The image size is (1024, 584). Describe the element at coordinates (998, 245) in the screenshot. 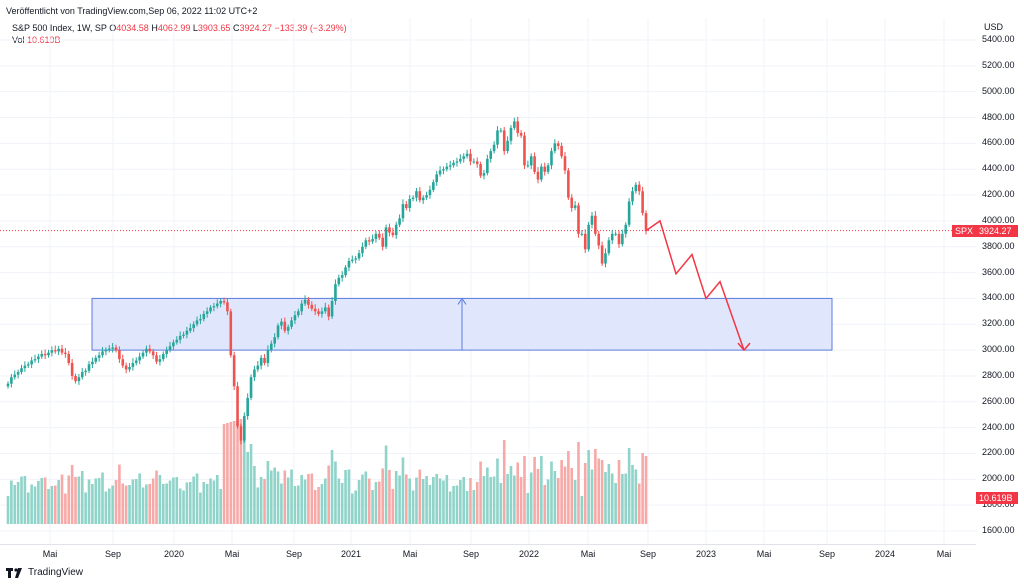

I see `price-tick: 3800.00` at that location.